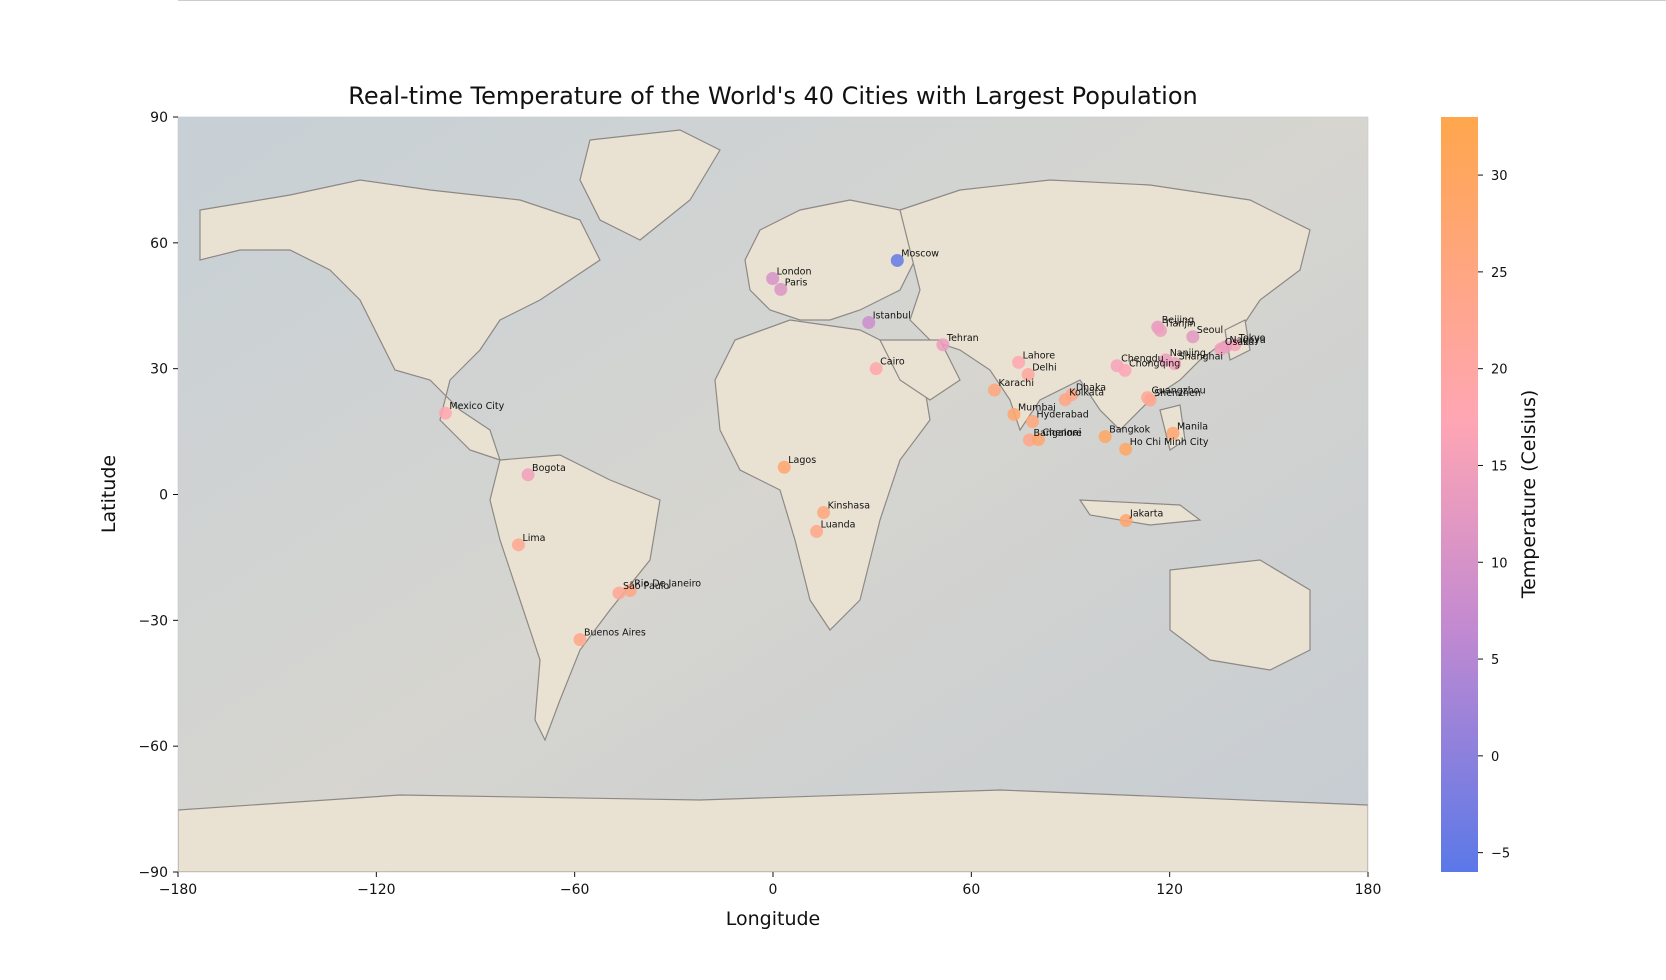 The width and height of the screenshot is (1666, 980). What do you see at coordinates (158, 495) in the screenshot?
I see `y-axis: −90 −60 −30 0 30 60 90` at bounding box center [158, 495].